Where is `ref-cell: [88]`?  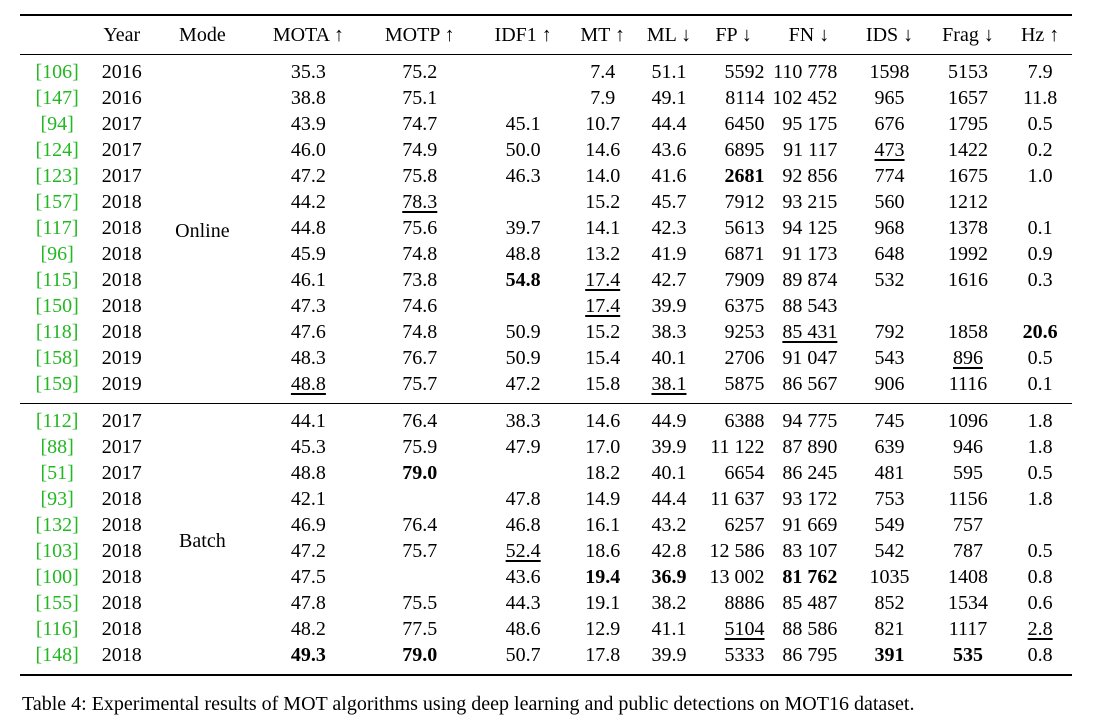
ref-cell: [88] is located at coordinates (57, 447).